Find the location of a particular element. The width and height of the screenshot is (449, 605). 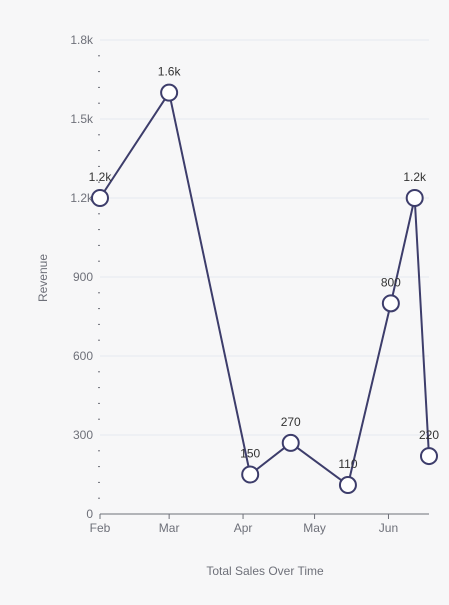

data-label: 220 is located at coordinates (429, 435).